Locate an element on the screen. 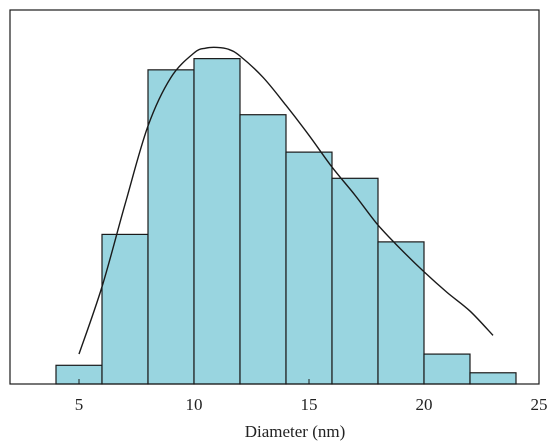 This screenshot has height=442, width=550. x-axis-ticks is located at coordinates (309, 381).